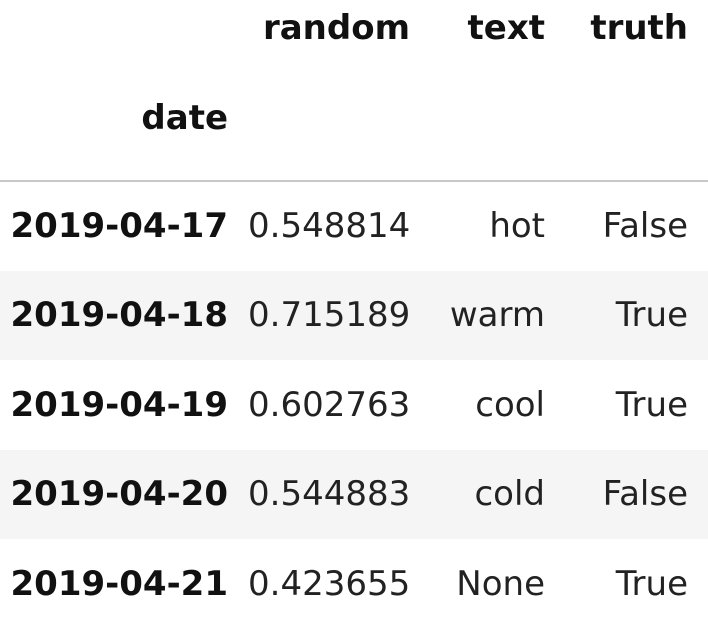 The width and height of the screenshot is (708, 629). What do you see at coordinates (329, 494) in the screenshot?
I see `cell-random: 0.544883` at bounding box center [329, 494].